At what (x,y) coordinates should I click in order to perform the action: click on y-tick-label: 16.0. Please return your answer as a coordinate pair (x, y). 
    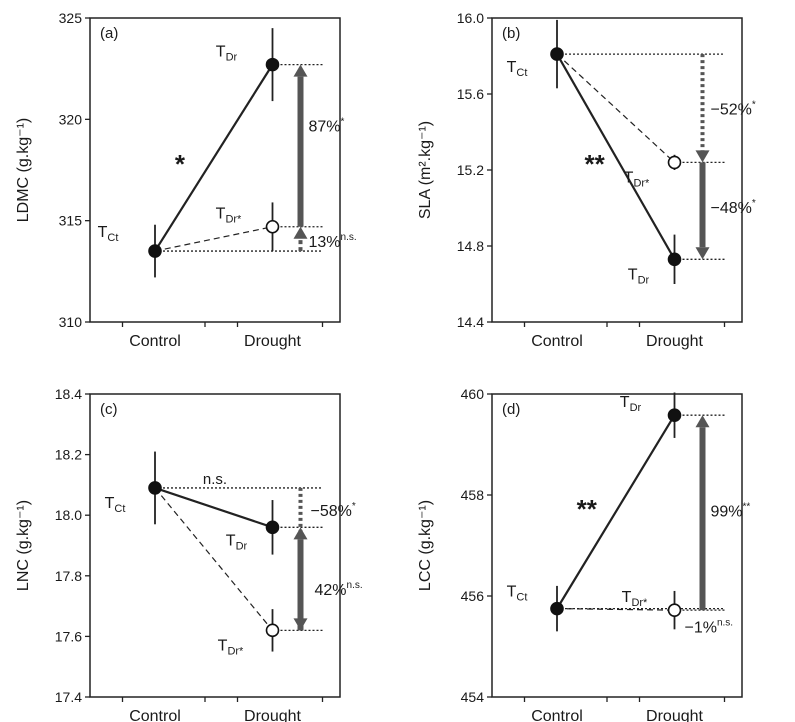
    Looking at the image, I should click on (470, 18).